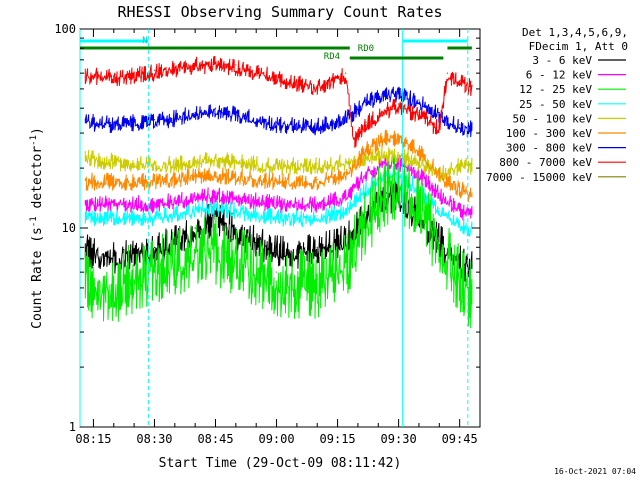 Image resolution: width=640 pixels, height=480 pixels. What do you see at coordinates (279, 12) in the screenshot?
I see `chart-title: RHESSI Observing Summary Count Rates` at bounding box center [279, 12].